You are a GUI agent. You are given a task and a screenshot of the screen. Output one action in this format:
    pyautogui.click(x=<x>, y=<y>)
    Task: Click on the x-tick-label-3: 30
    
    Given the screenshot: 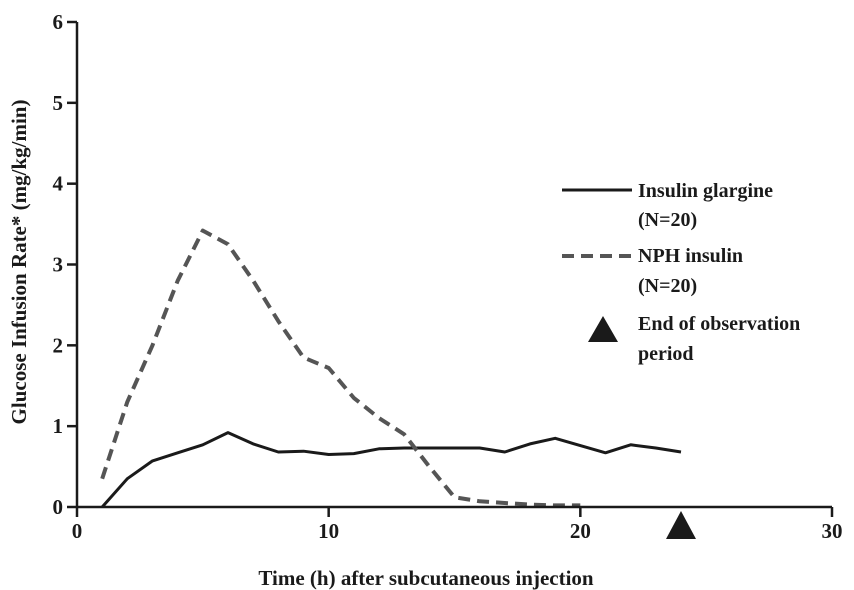 What is the action you would take?
    pyautogui.click(x=832, y=531)
    